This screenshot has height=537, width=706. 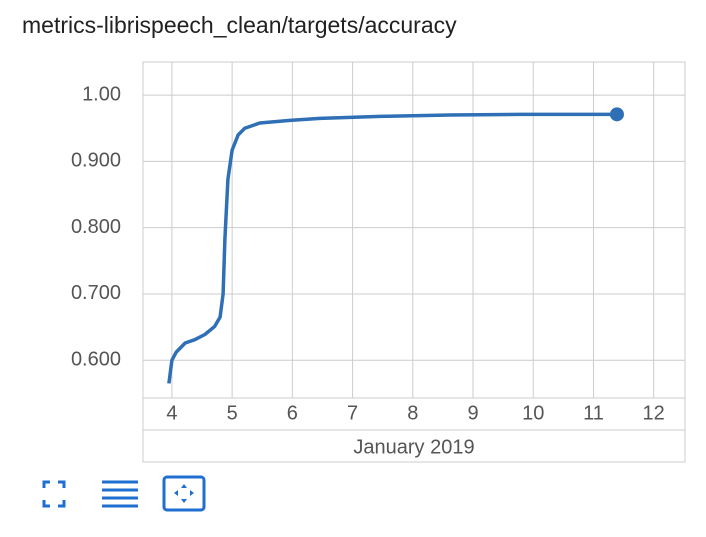 I want to click on x-tick-label: 11, so click(x=593, y=413).